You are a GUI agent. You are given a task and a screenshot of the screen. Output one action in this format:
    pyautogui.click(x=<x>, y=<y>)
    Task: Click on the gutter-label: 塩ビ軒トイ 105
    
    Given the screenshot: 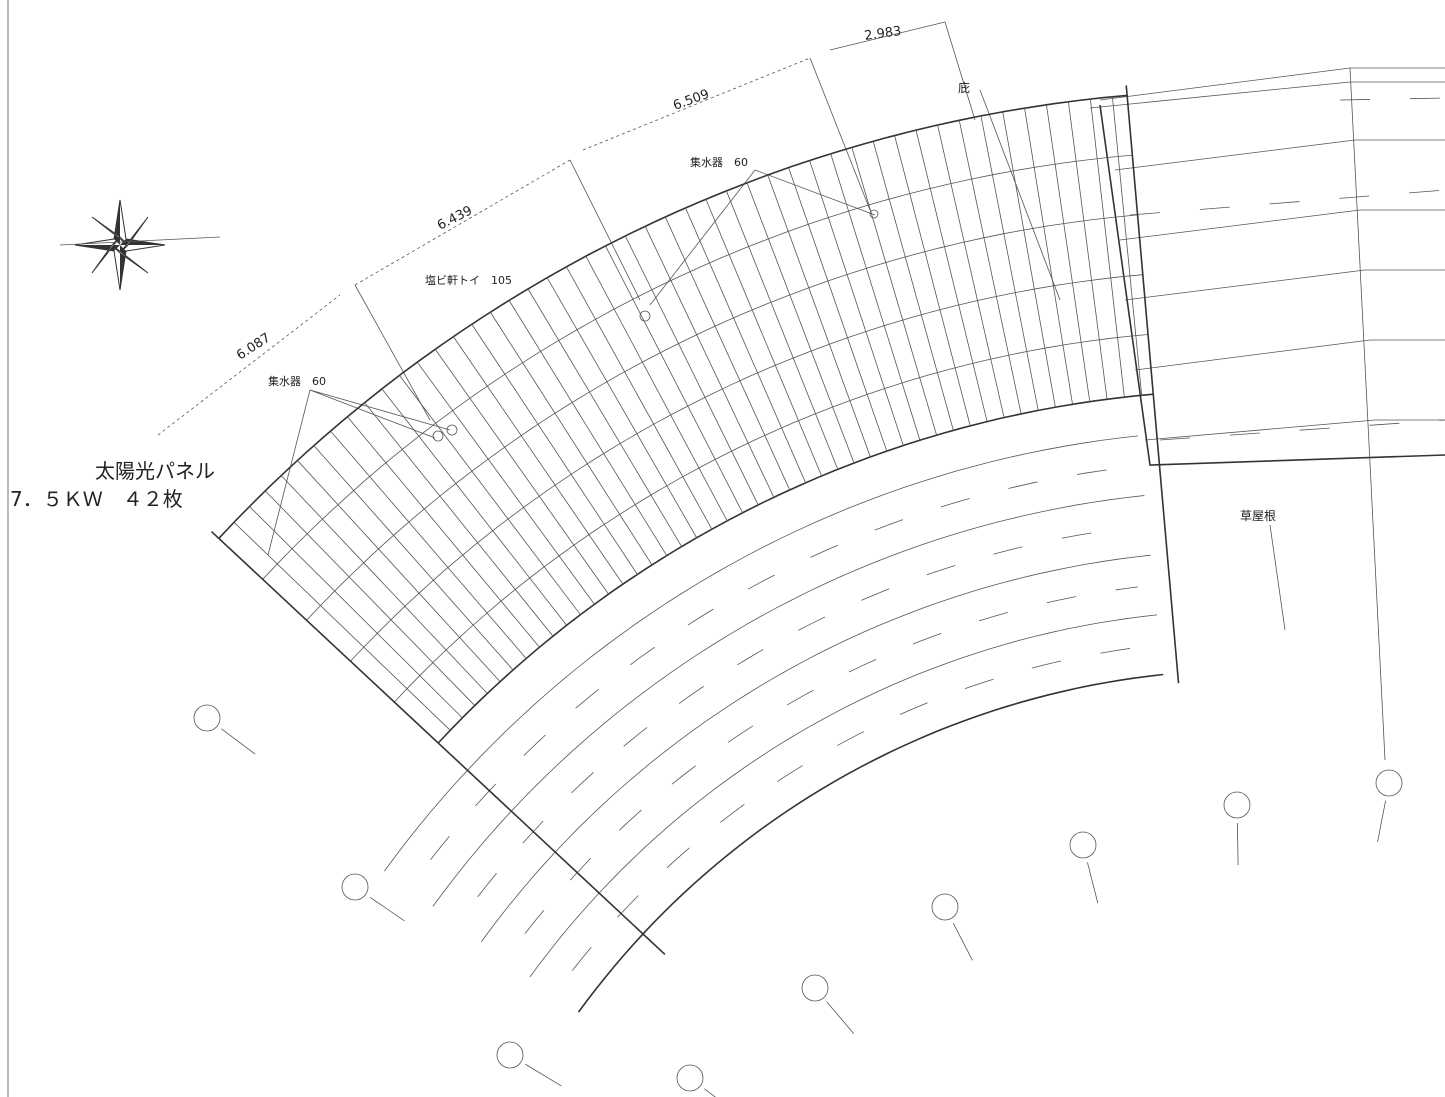 What is the action you would take?
    pyautogui.click(x=468, y=280)
    